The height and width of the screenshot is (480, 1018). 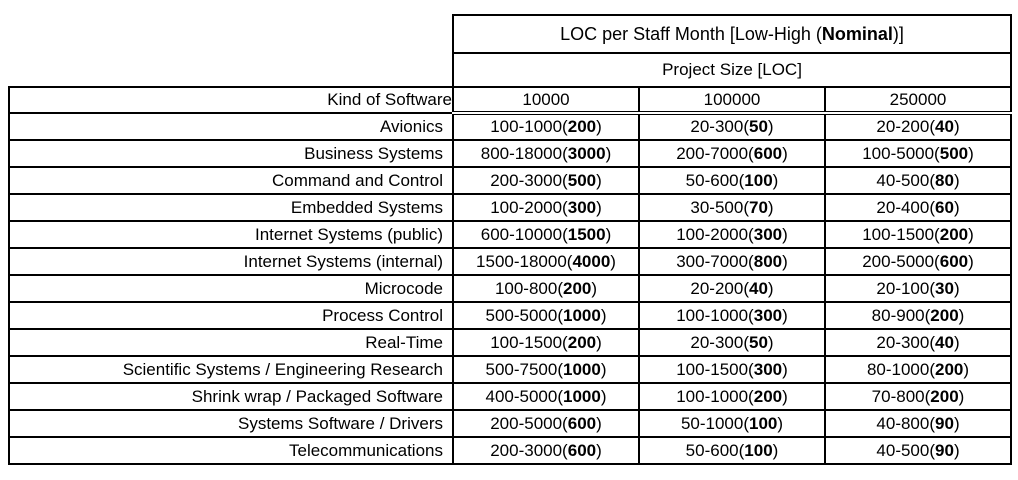 What do you see at coordinates (898, 33) in the screenshot?
I see `table-title-suffix: )]` at bounding box center [898, 33].